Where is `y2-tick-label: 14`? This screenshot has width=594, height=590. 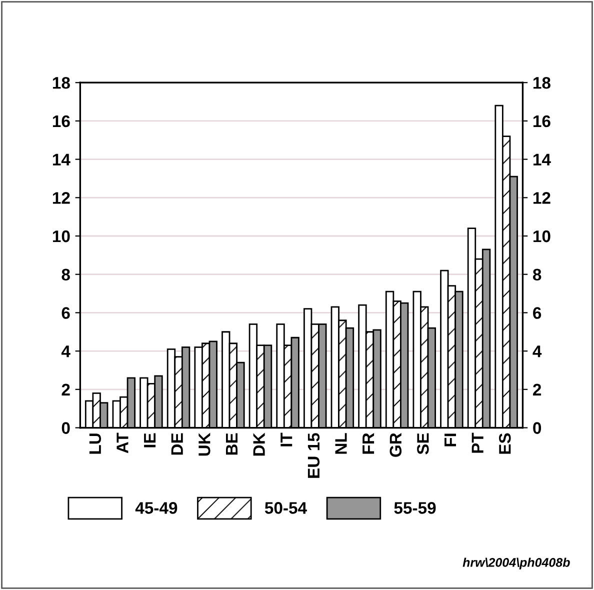
y2-tick-label: 14 is located at coordinates (542, 160).